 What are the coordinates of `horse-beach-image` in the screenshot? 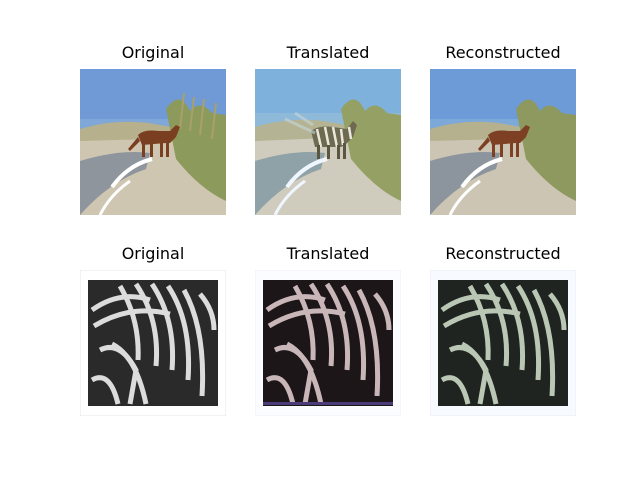 It's located at (153, 142).